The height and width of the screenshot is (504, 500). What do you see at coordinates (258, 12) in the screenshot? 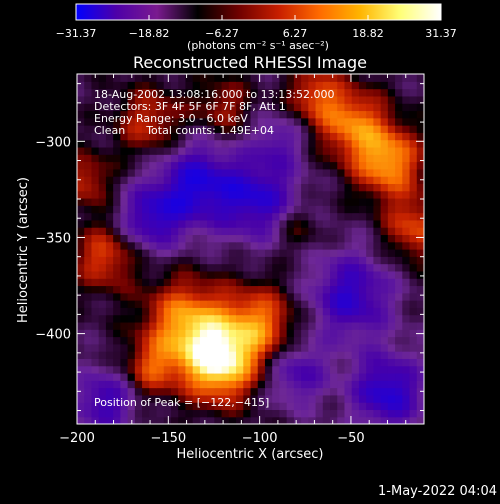
I see `colorbar-gradient` at bounding box center [258, 12].